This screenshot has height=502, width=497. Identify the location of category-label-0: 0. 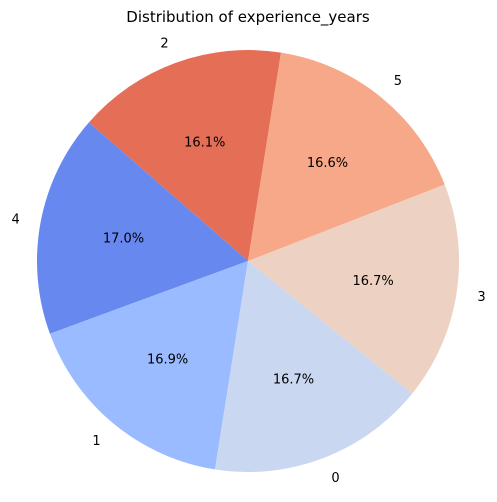
(335, 478).